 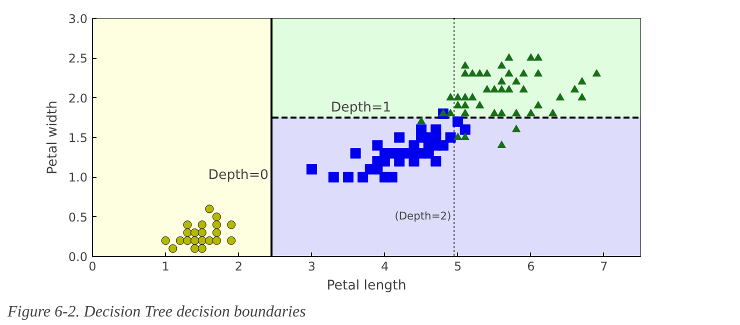 What do you see at coordinates (384, 267) in the screenshot?
I see `x-tick-label: 4` at bounding box center [384, 267].